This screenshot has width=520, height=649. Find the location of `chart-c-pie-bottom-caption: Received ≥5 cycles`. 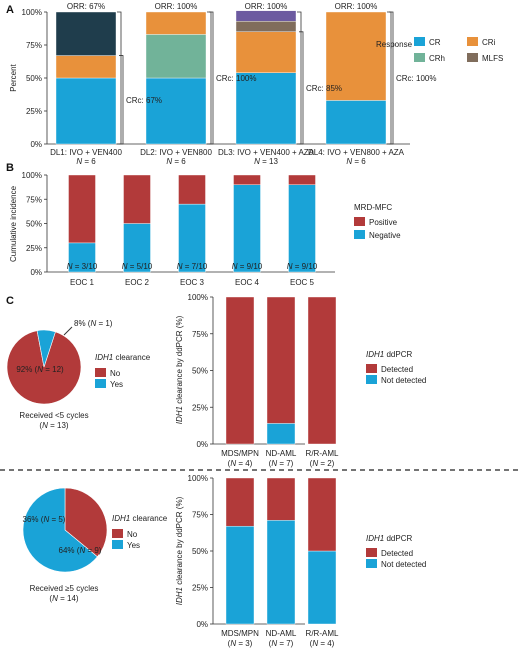

chart-c-pie-bottom-caption: Received ≥5 cycles is located at coordinates (64, 588).